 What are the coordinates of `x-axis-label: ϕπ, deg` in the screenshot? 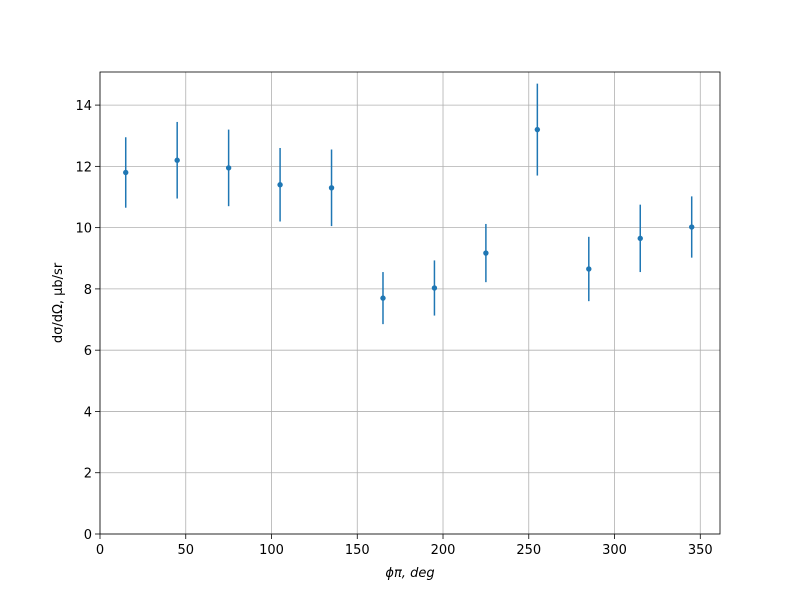 It's located at (409, 573).